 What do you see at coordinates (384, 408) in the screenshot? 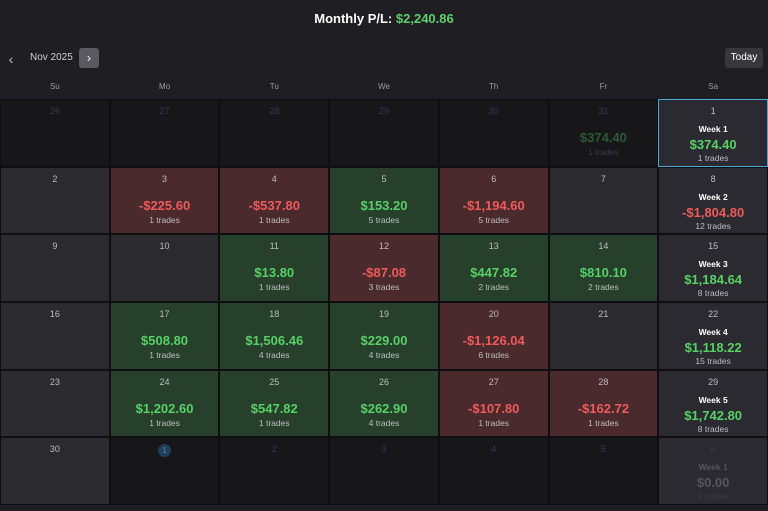
I see `pl-amount: $262.90` at bounding box center [384, 408].